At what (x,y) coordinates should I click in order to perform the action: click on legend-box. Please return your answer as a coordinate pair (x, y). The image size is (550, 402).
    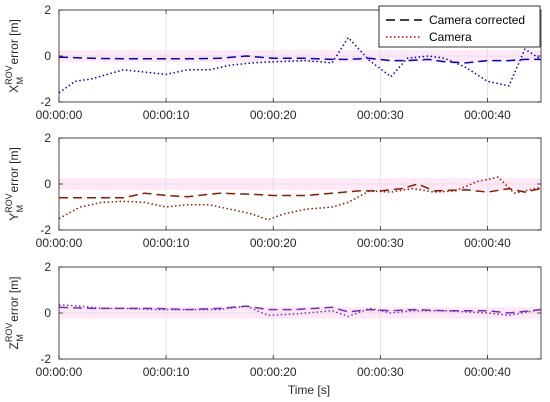
    Looking at the image, I should click on (459, 26).